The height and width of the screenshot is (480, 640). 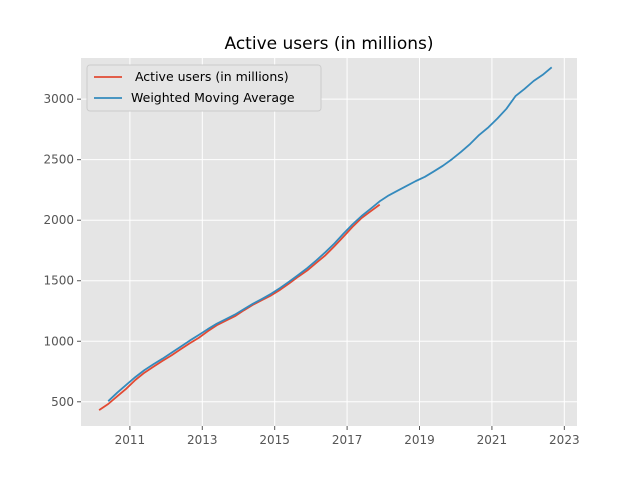 I want to click on y-tick-label: 3000, so click(x=58, y=99).